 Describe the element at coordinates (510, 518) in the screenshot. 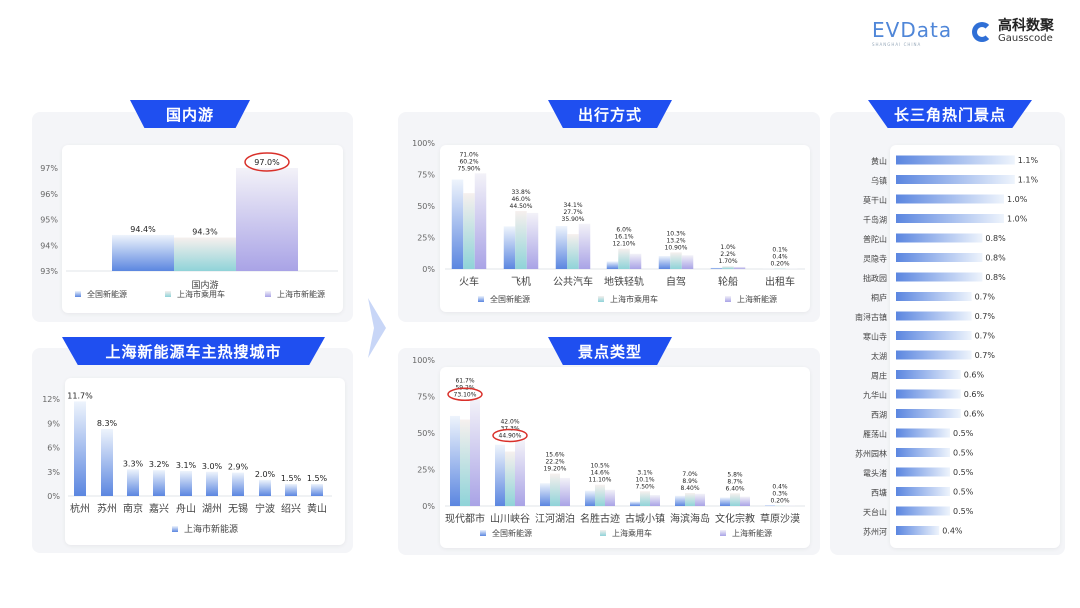

I see `x-tick-label: 山川峡谷` at that location.